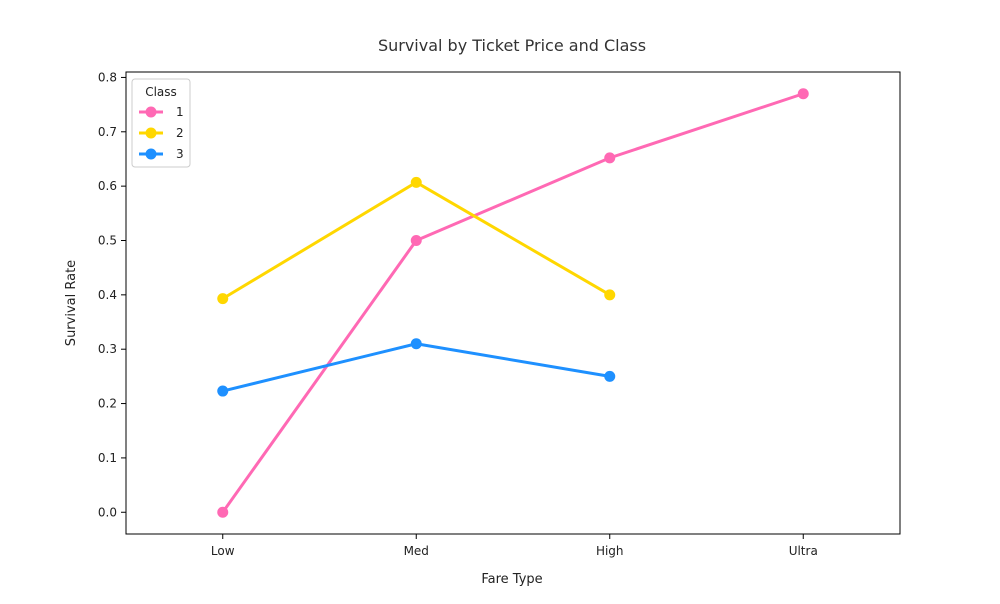 This screenshot has width=1000, height=604. Describe the element at coordinates (161, 133) in the screenshot. I see `legend-items: 1 2 3` at that location.